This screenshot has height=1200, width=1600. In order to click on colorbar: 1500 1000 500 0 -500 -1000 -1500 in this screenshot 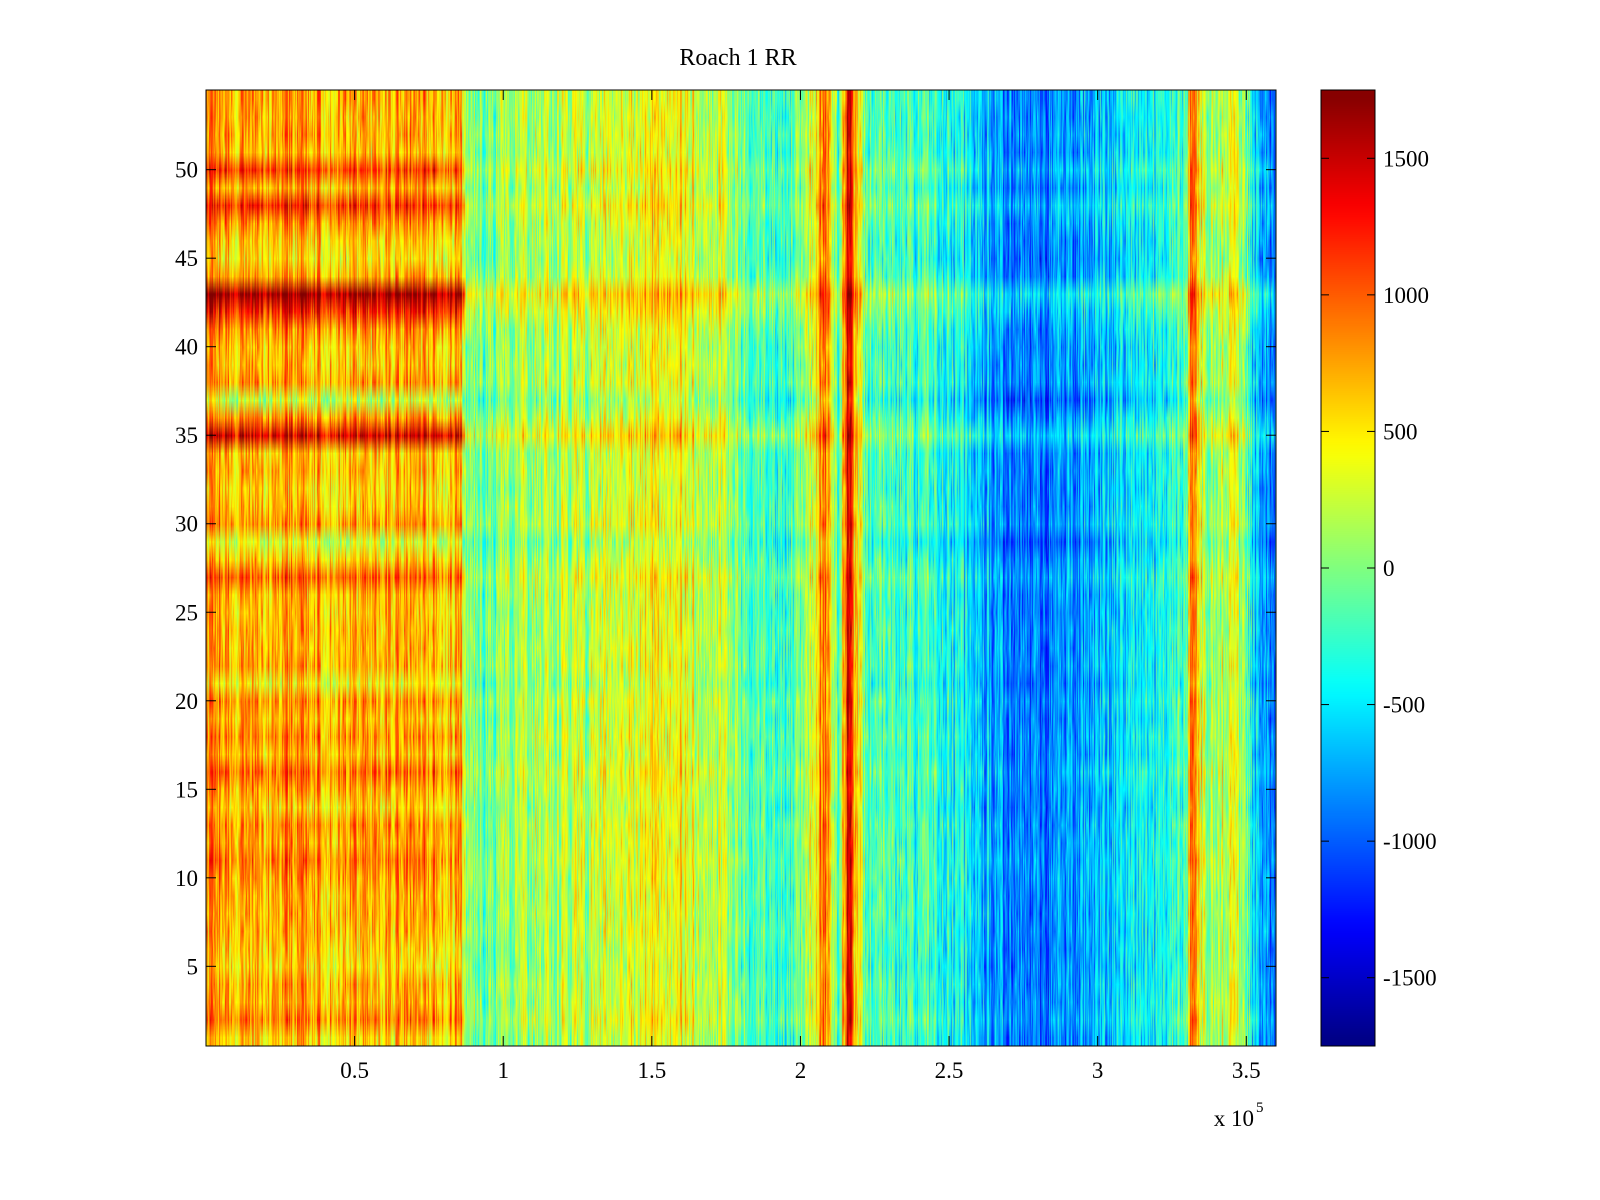, I will do `click(1378, 568)`.